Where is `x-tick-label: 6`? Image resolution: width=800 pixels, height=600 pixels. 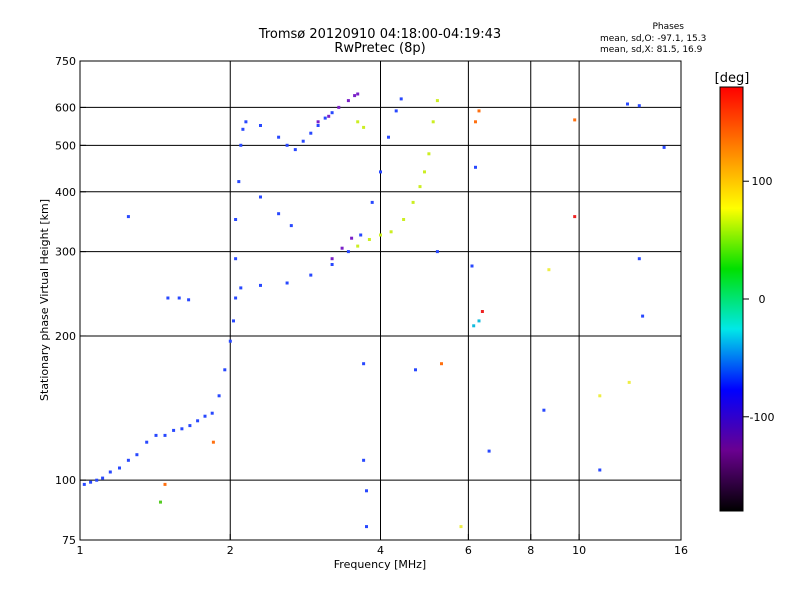 x-tick-label: 6 is located at coordinates (468, 550).